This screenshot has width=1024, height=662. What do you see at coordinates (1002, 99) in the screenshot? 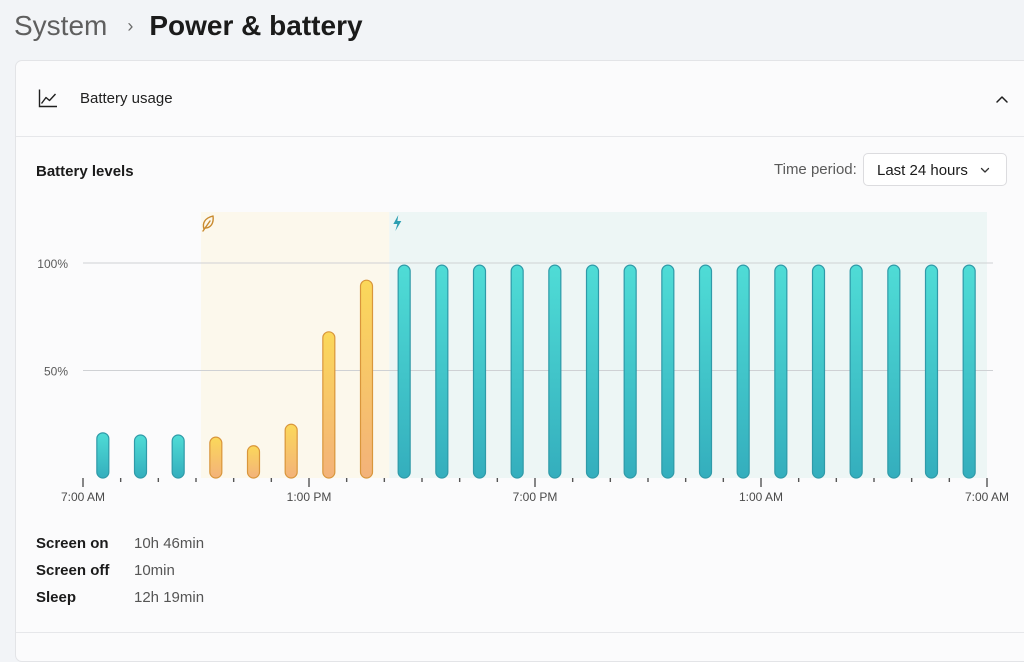
I see `chevron-up-icon` at bounding box center [1002, 99].